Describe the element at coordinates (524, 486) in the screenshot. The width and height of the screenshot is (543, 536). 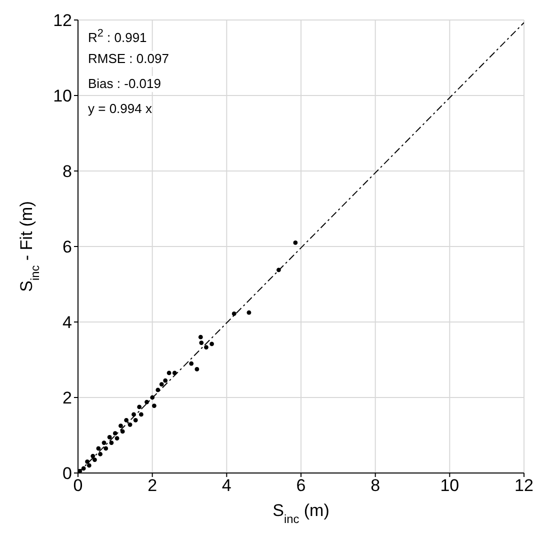
I see `x-tick-label: 12` at that location.